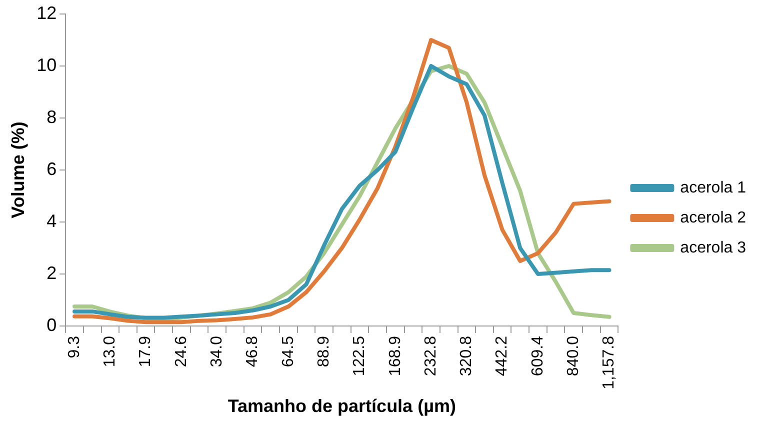  What do you see at coordinates (110, 352) in the screenshot?
I see `x-tick-label: 13.0` at bounding box center [110, 352].